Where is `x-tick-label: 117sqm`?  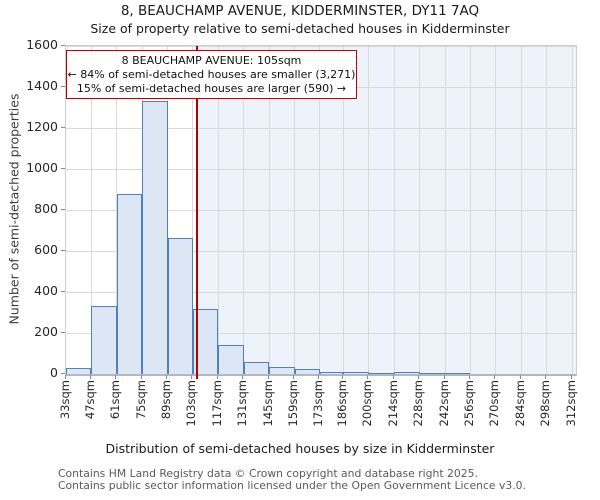 x-tick-label: 117sqm is located at coordinates (216, 403).